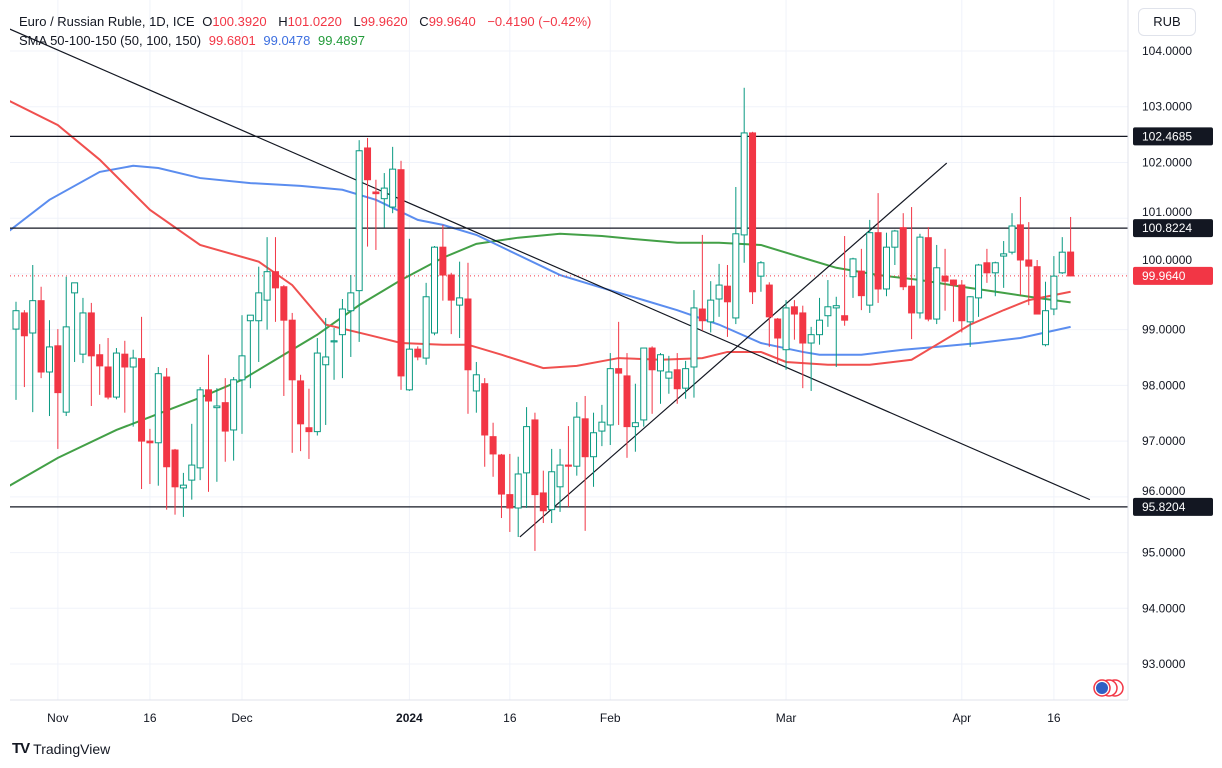 The height and width of the screenshot is (768, 1222). I want to click on events-icon, so click(1108, 688).